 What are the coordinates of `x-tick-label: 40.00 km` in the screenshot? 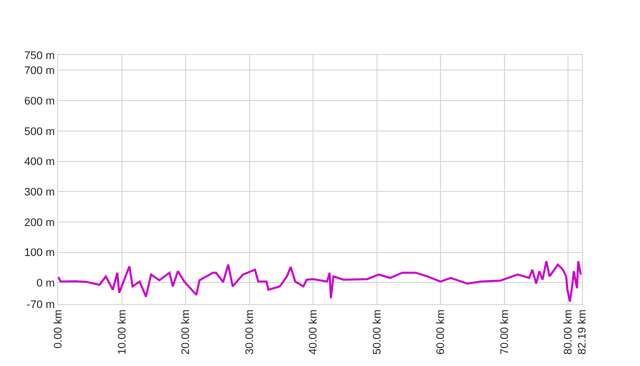 It's located at (314, 332).